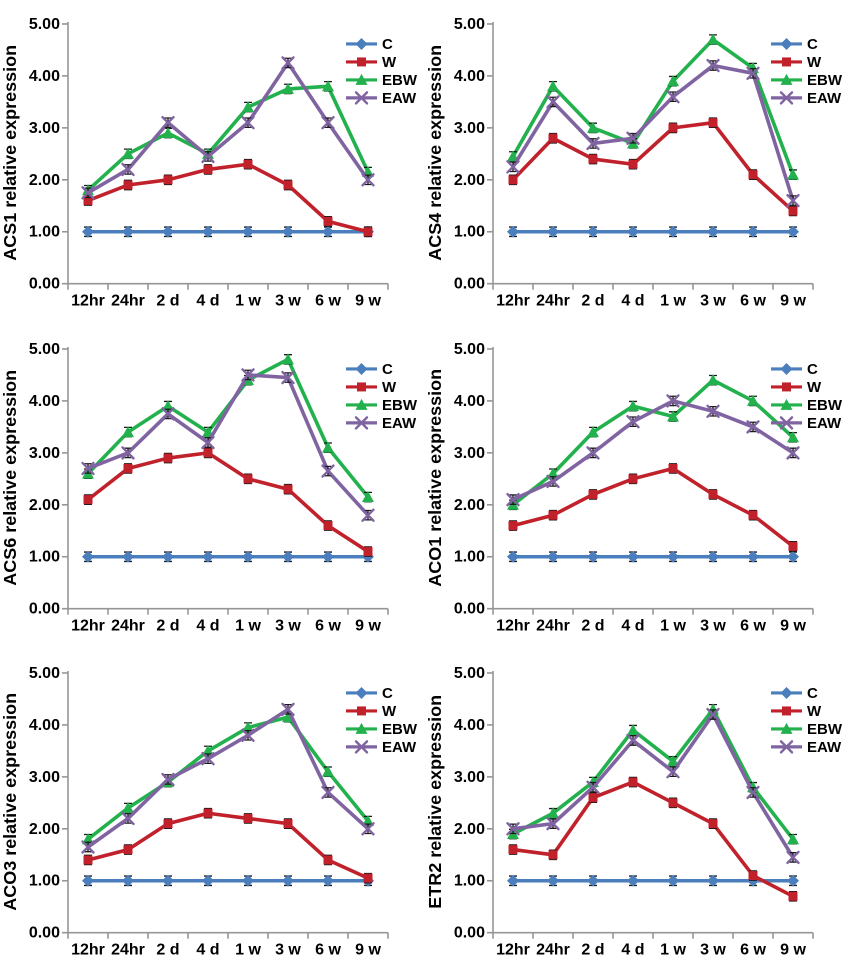 Image resolution: width=850 pixels, height=974 pixels. I want to click on x-tick-label: 2 d, so click(167, 950).